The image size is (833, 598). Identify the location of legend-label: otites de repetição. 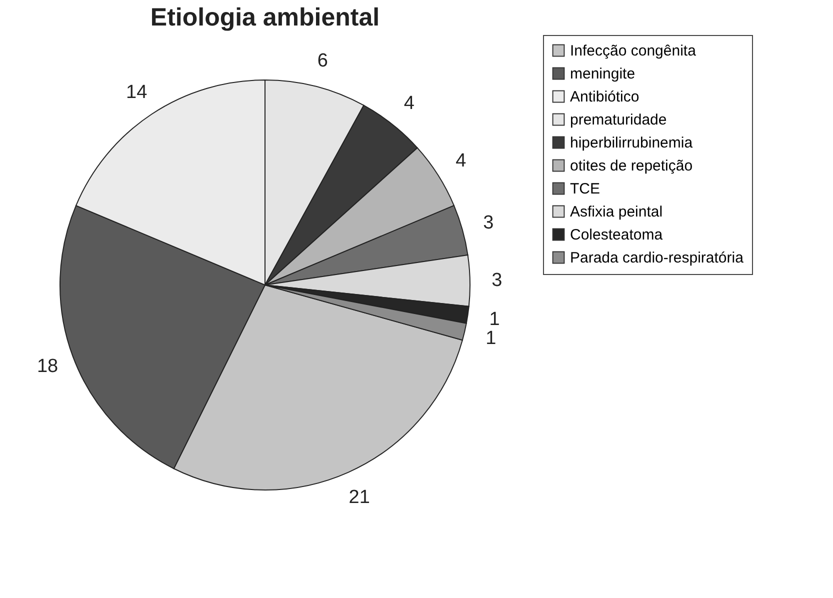
(631, 166).